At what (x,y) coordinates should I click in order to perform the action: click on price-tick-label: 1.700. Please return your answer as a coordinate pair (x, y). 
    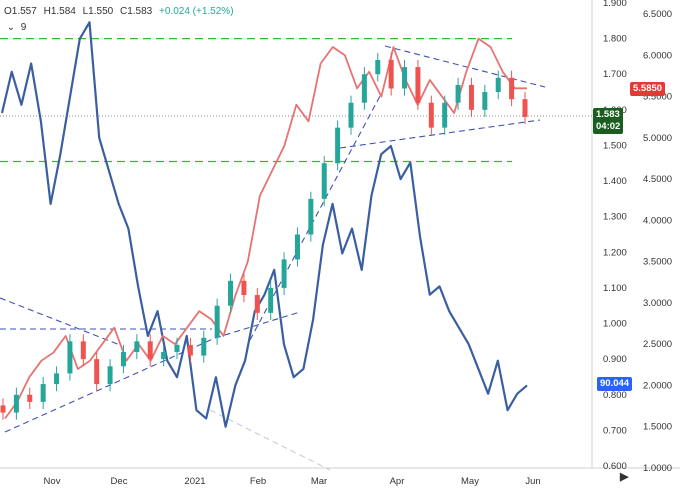
    Looking at the image, I should click on (615, 74).